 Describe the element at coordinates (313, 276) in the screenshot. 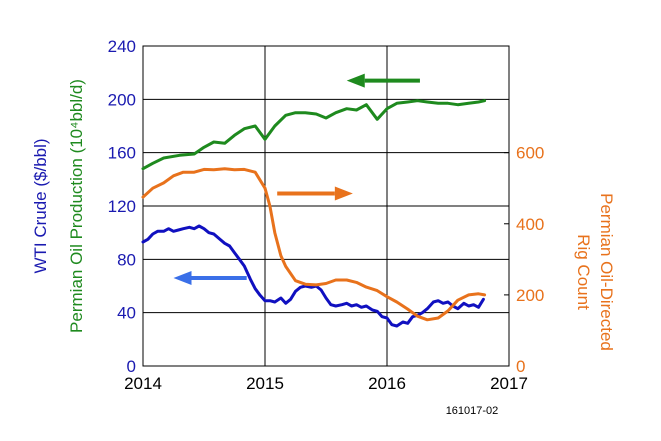

I see `series-line-wti-crude` at that location.